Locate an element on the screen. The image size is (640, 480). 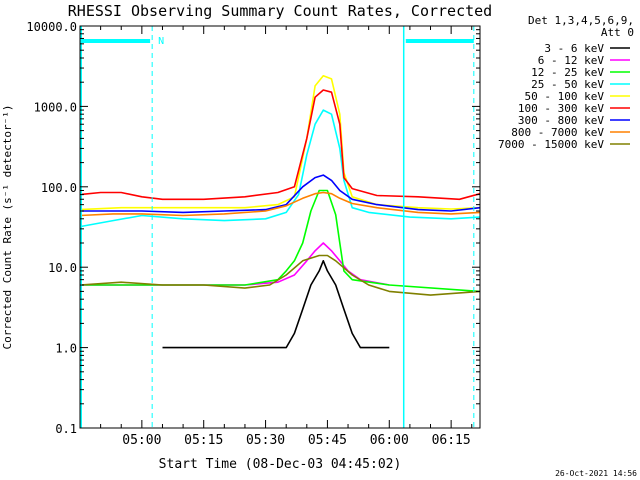
legend-label-7: 800 - 7000 keV is located at coordinates (557, 132).